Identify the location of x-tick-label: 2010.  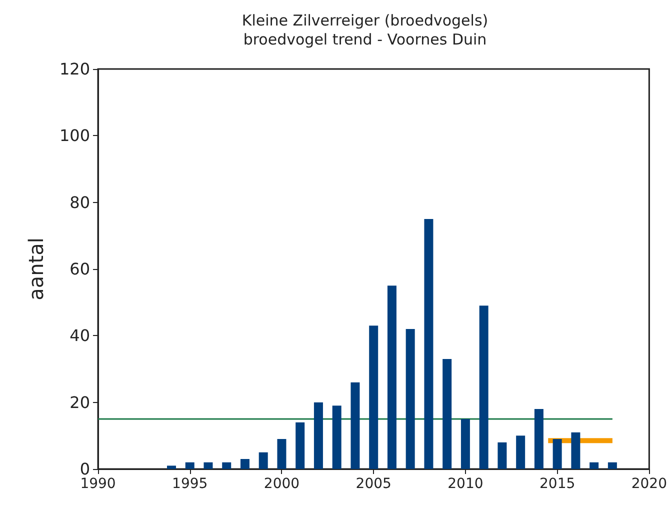
(466, 484).